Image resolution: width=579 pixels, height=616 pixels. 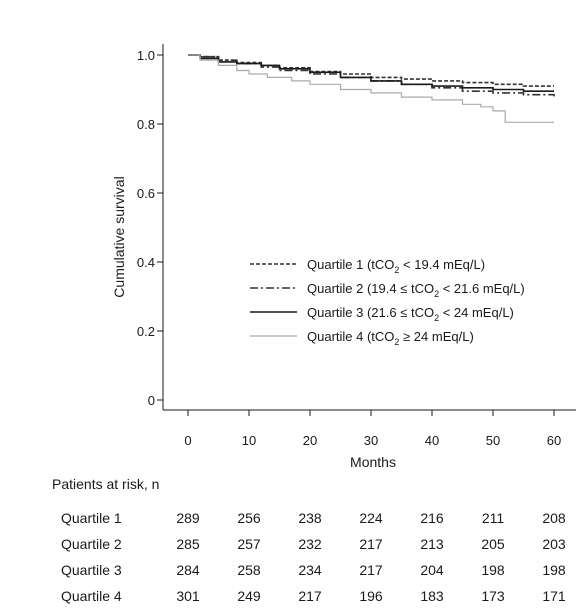 I want to click on risk-value: 224, so click(x=371, y=518).